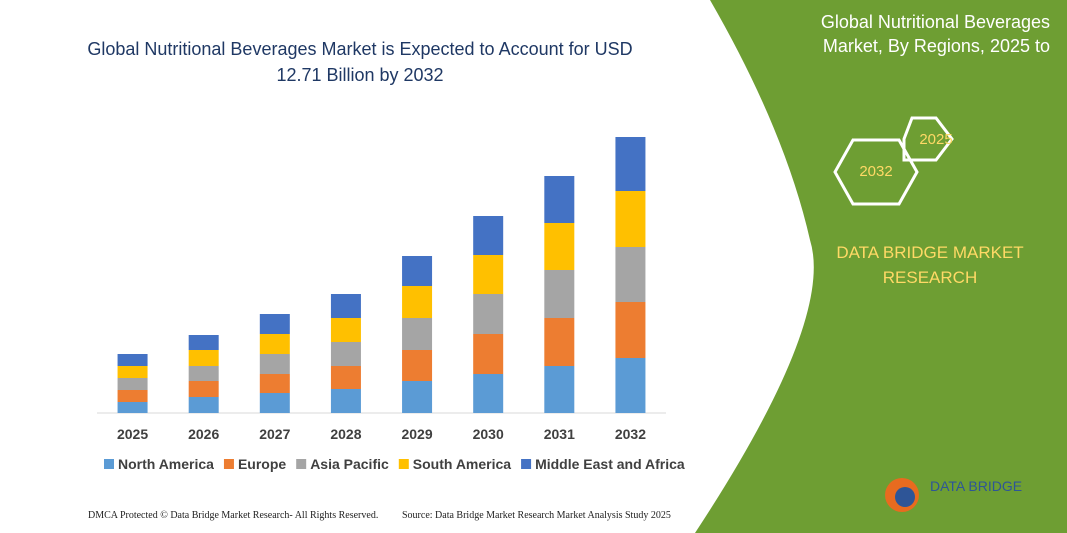 The width and height of the screenshot is (1067, 533). What do you see at coordinates (488, 434) in the screenshot?
I see `x-tick-label: 2030` at bounding box center [488, 434].